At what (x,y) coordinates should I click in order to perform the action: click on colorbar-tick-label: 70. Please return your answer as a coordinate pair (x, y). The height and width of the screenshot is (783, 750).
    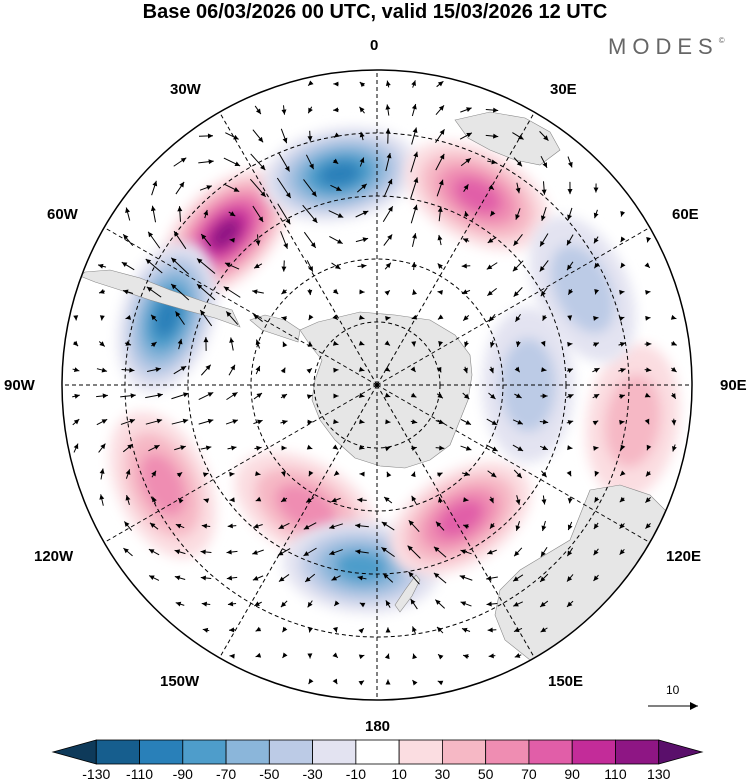
    Looking at the image, I should click on (529, 774).